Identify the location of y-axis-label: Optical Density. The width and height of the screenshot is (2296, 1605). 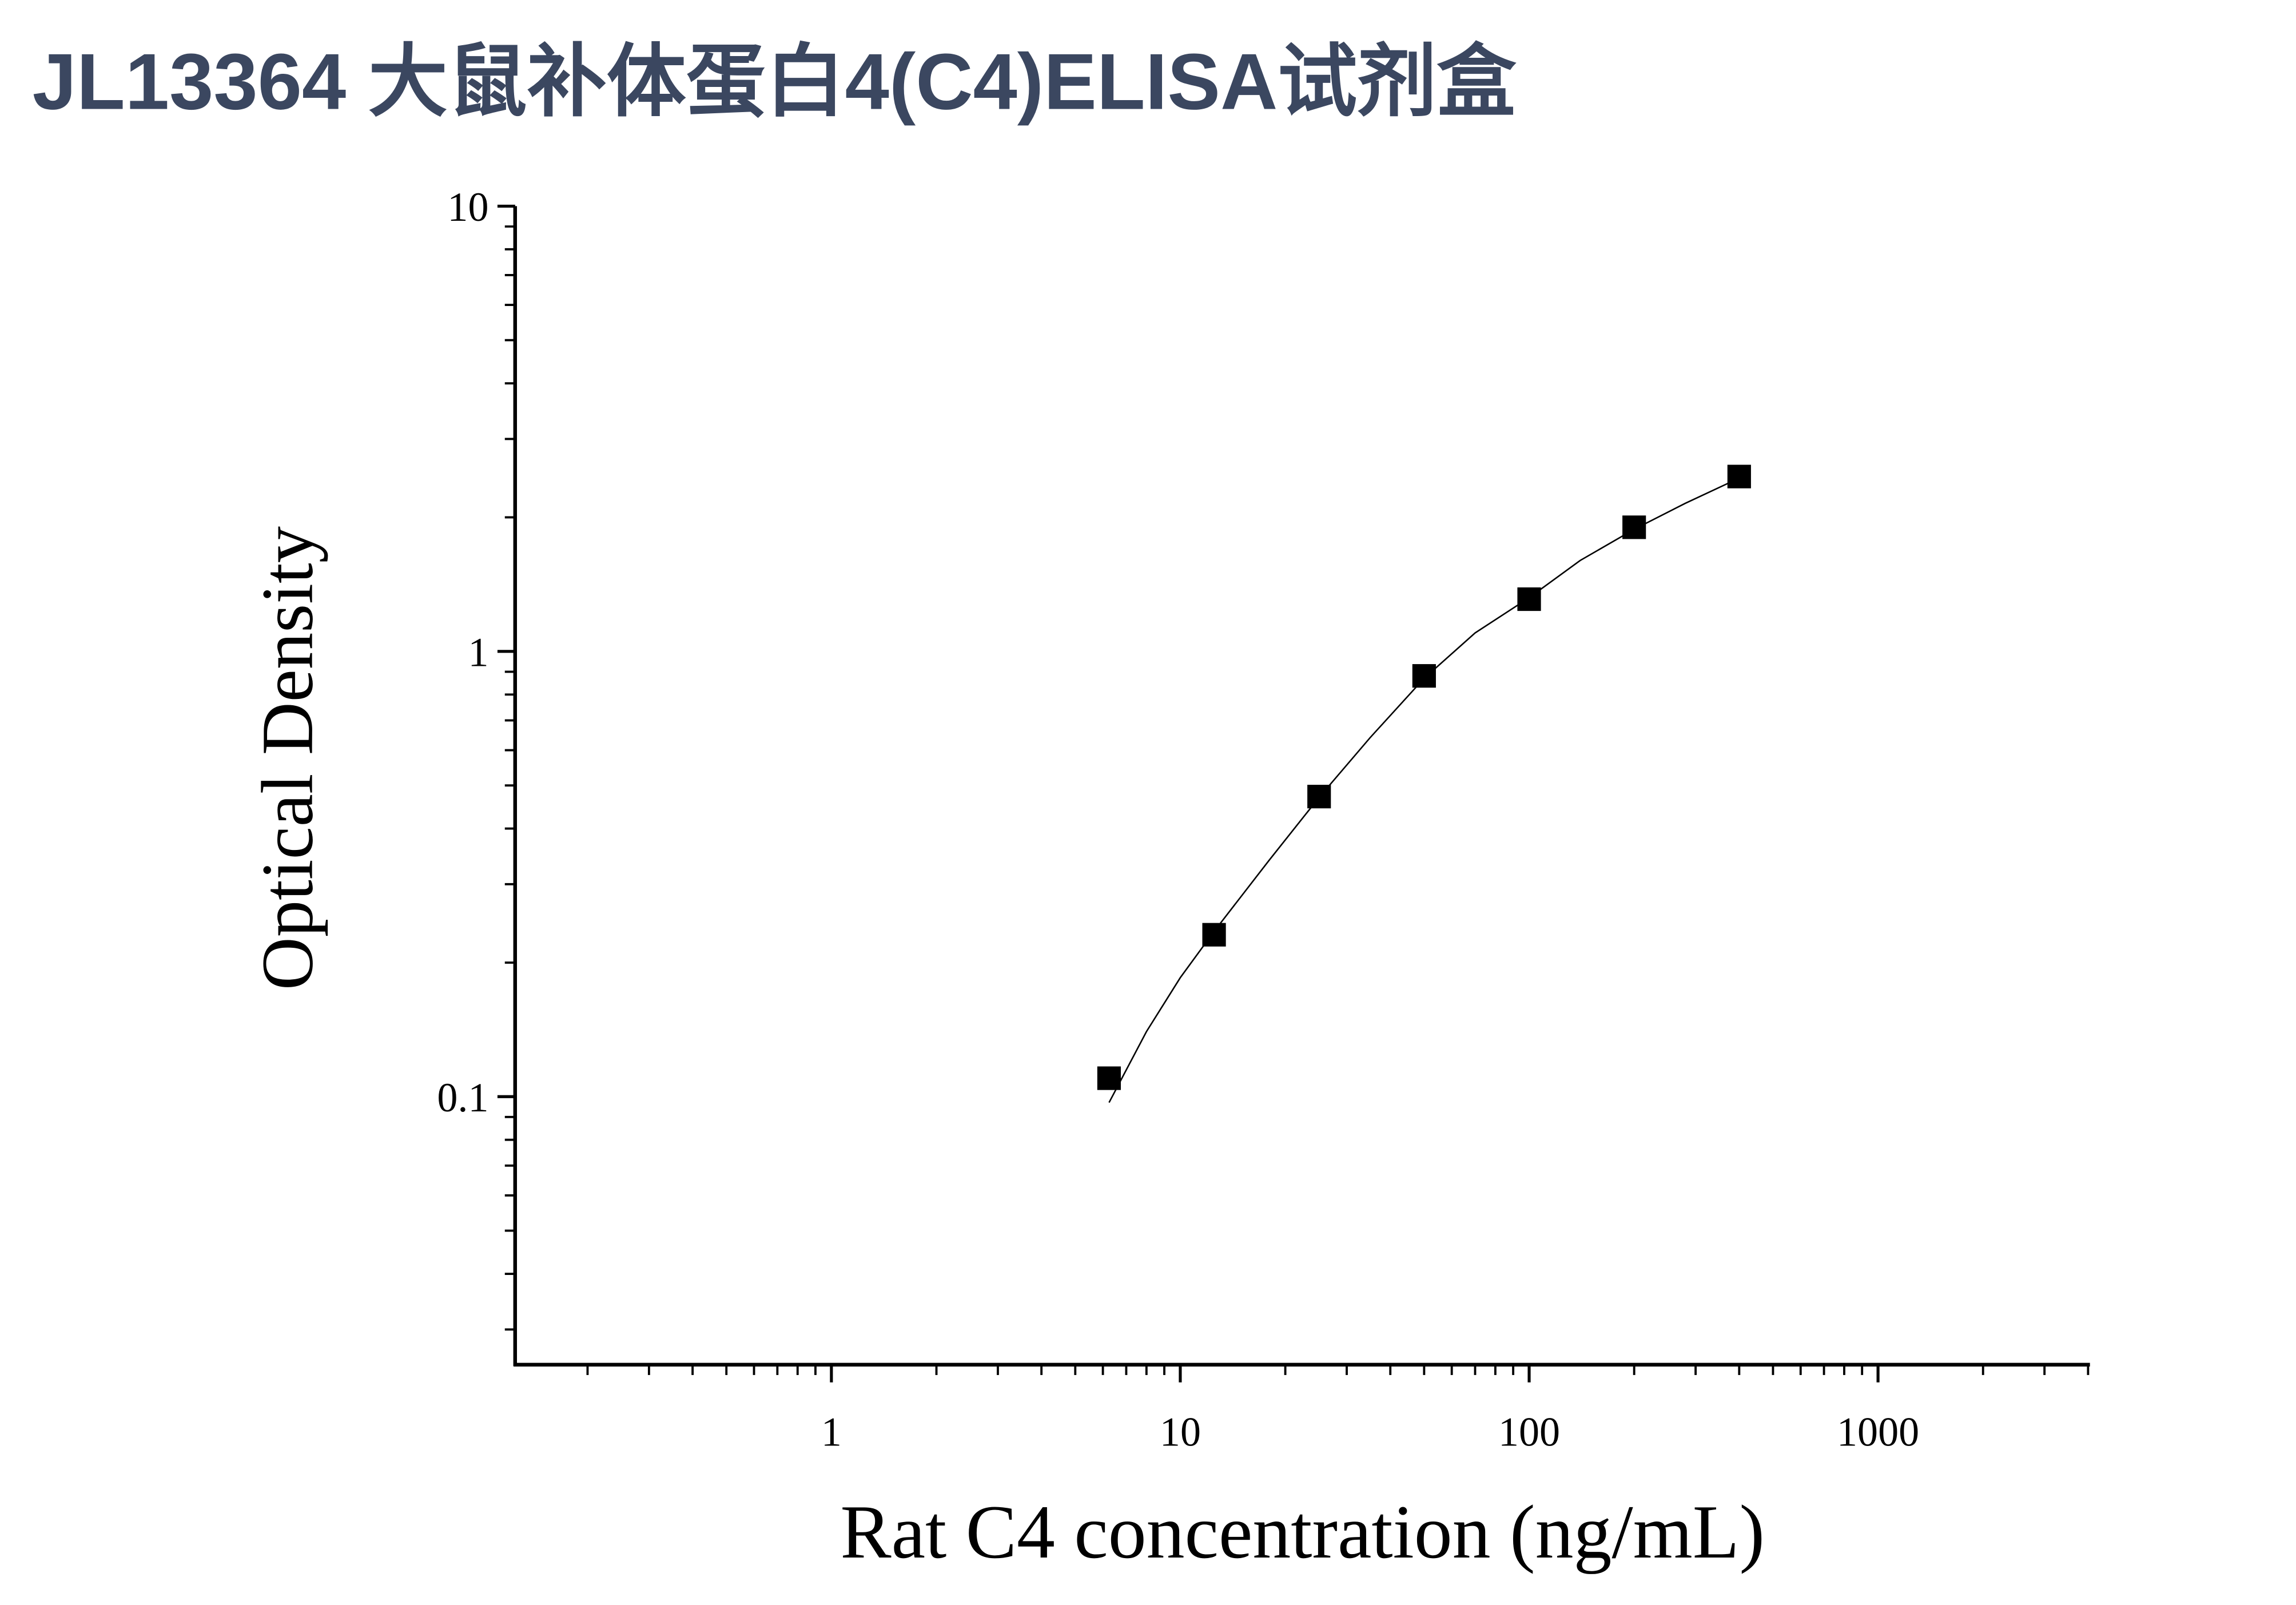
(287, 758).